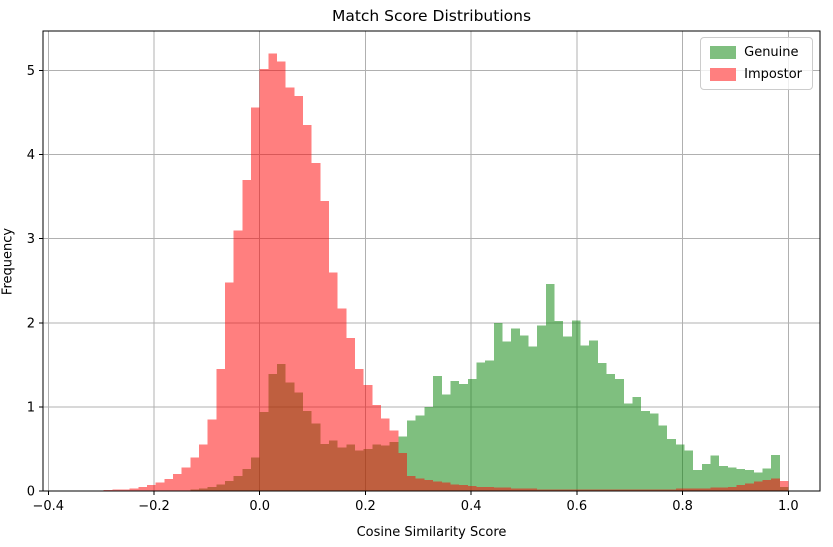  Describe the element at coordinates (682, 506) in the screenshot. I see `x-tick-label: 0.8` at that location.